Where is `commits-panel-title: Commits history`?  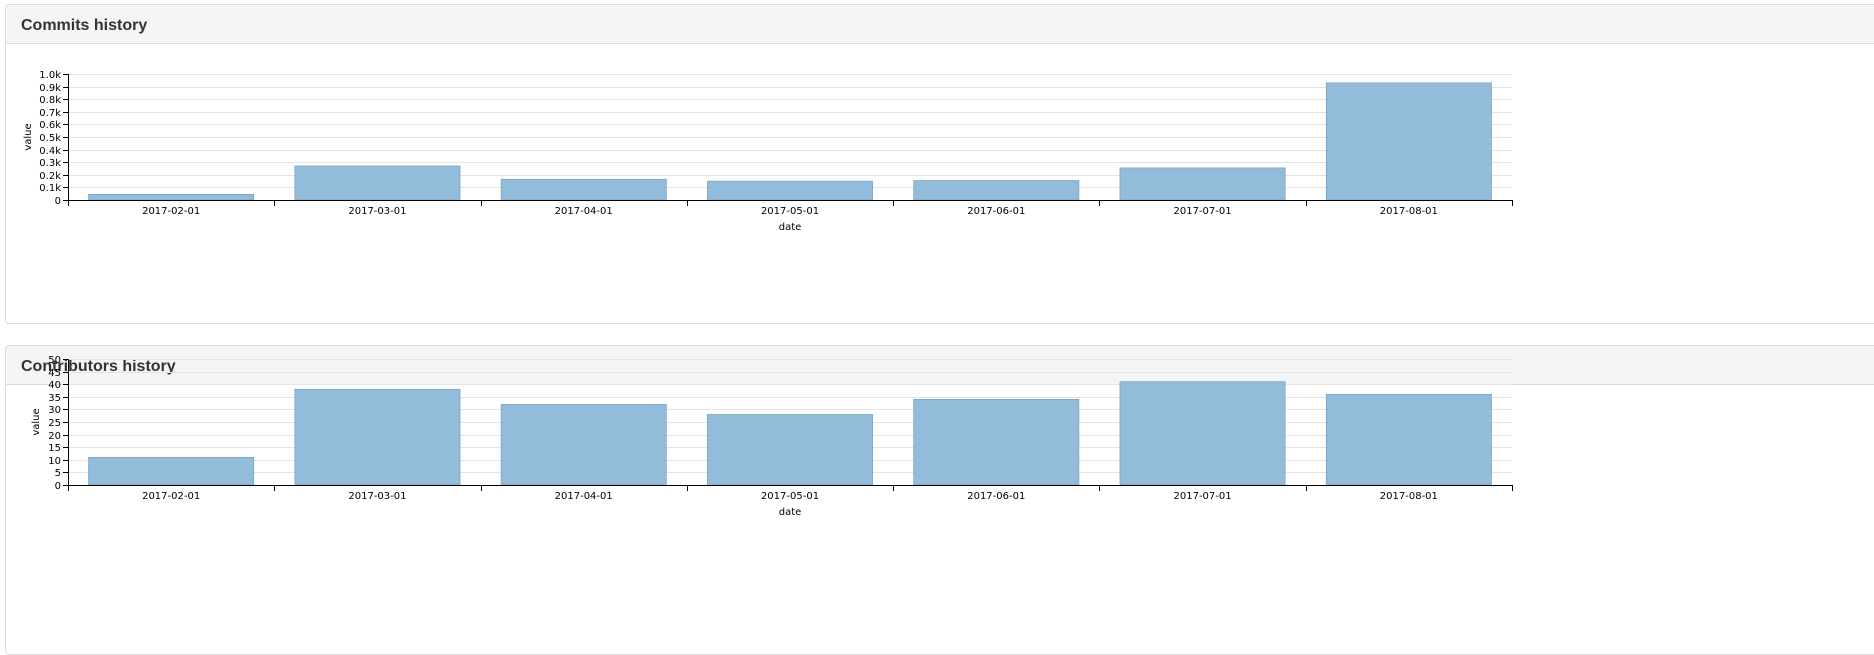
commits-panel-title: Commits history is located at coordinates (84, 25).